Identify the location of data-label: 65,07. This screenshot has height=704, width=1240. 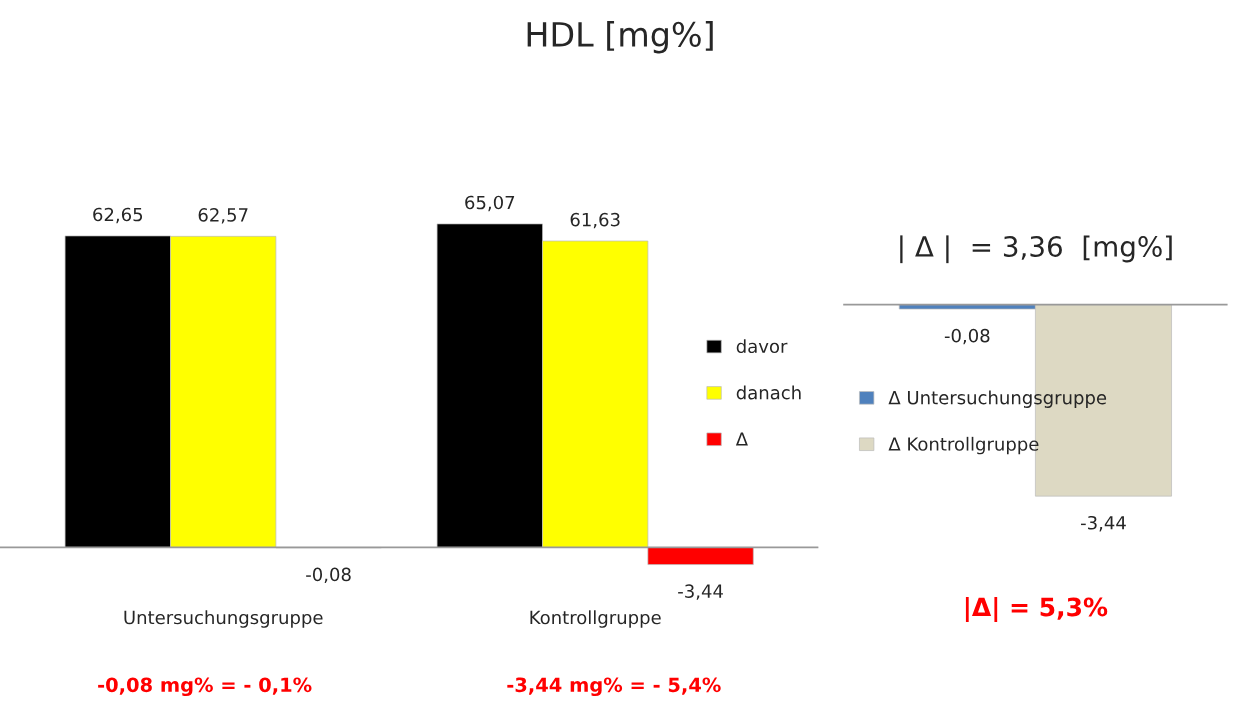
(490, 203).